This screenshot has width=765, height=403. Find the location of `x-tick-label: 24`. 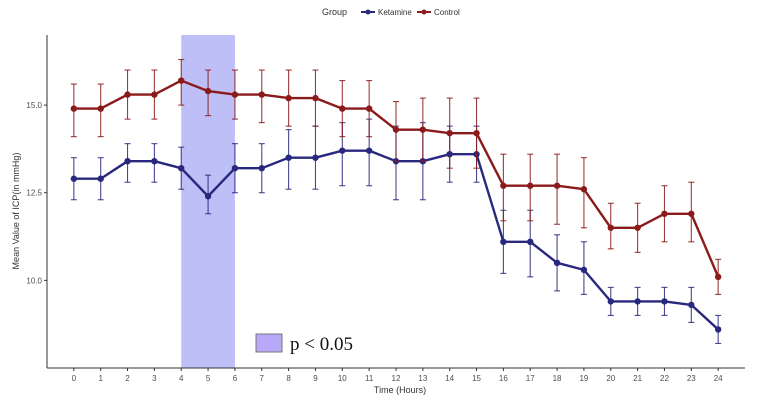

x-tick-label: 24 is located at coordinates (718, 378).